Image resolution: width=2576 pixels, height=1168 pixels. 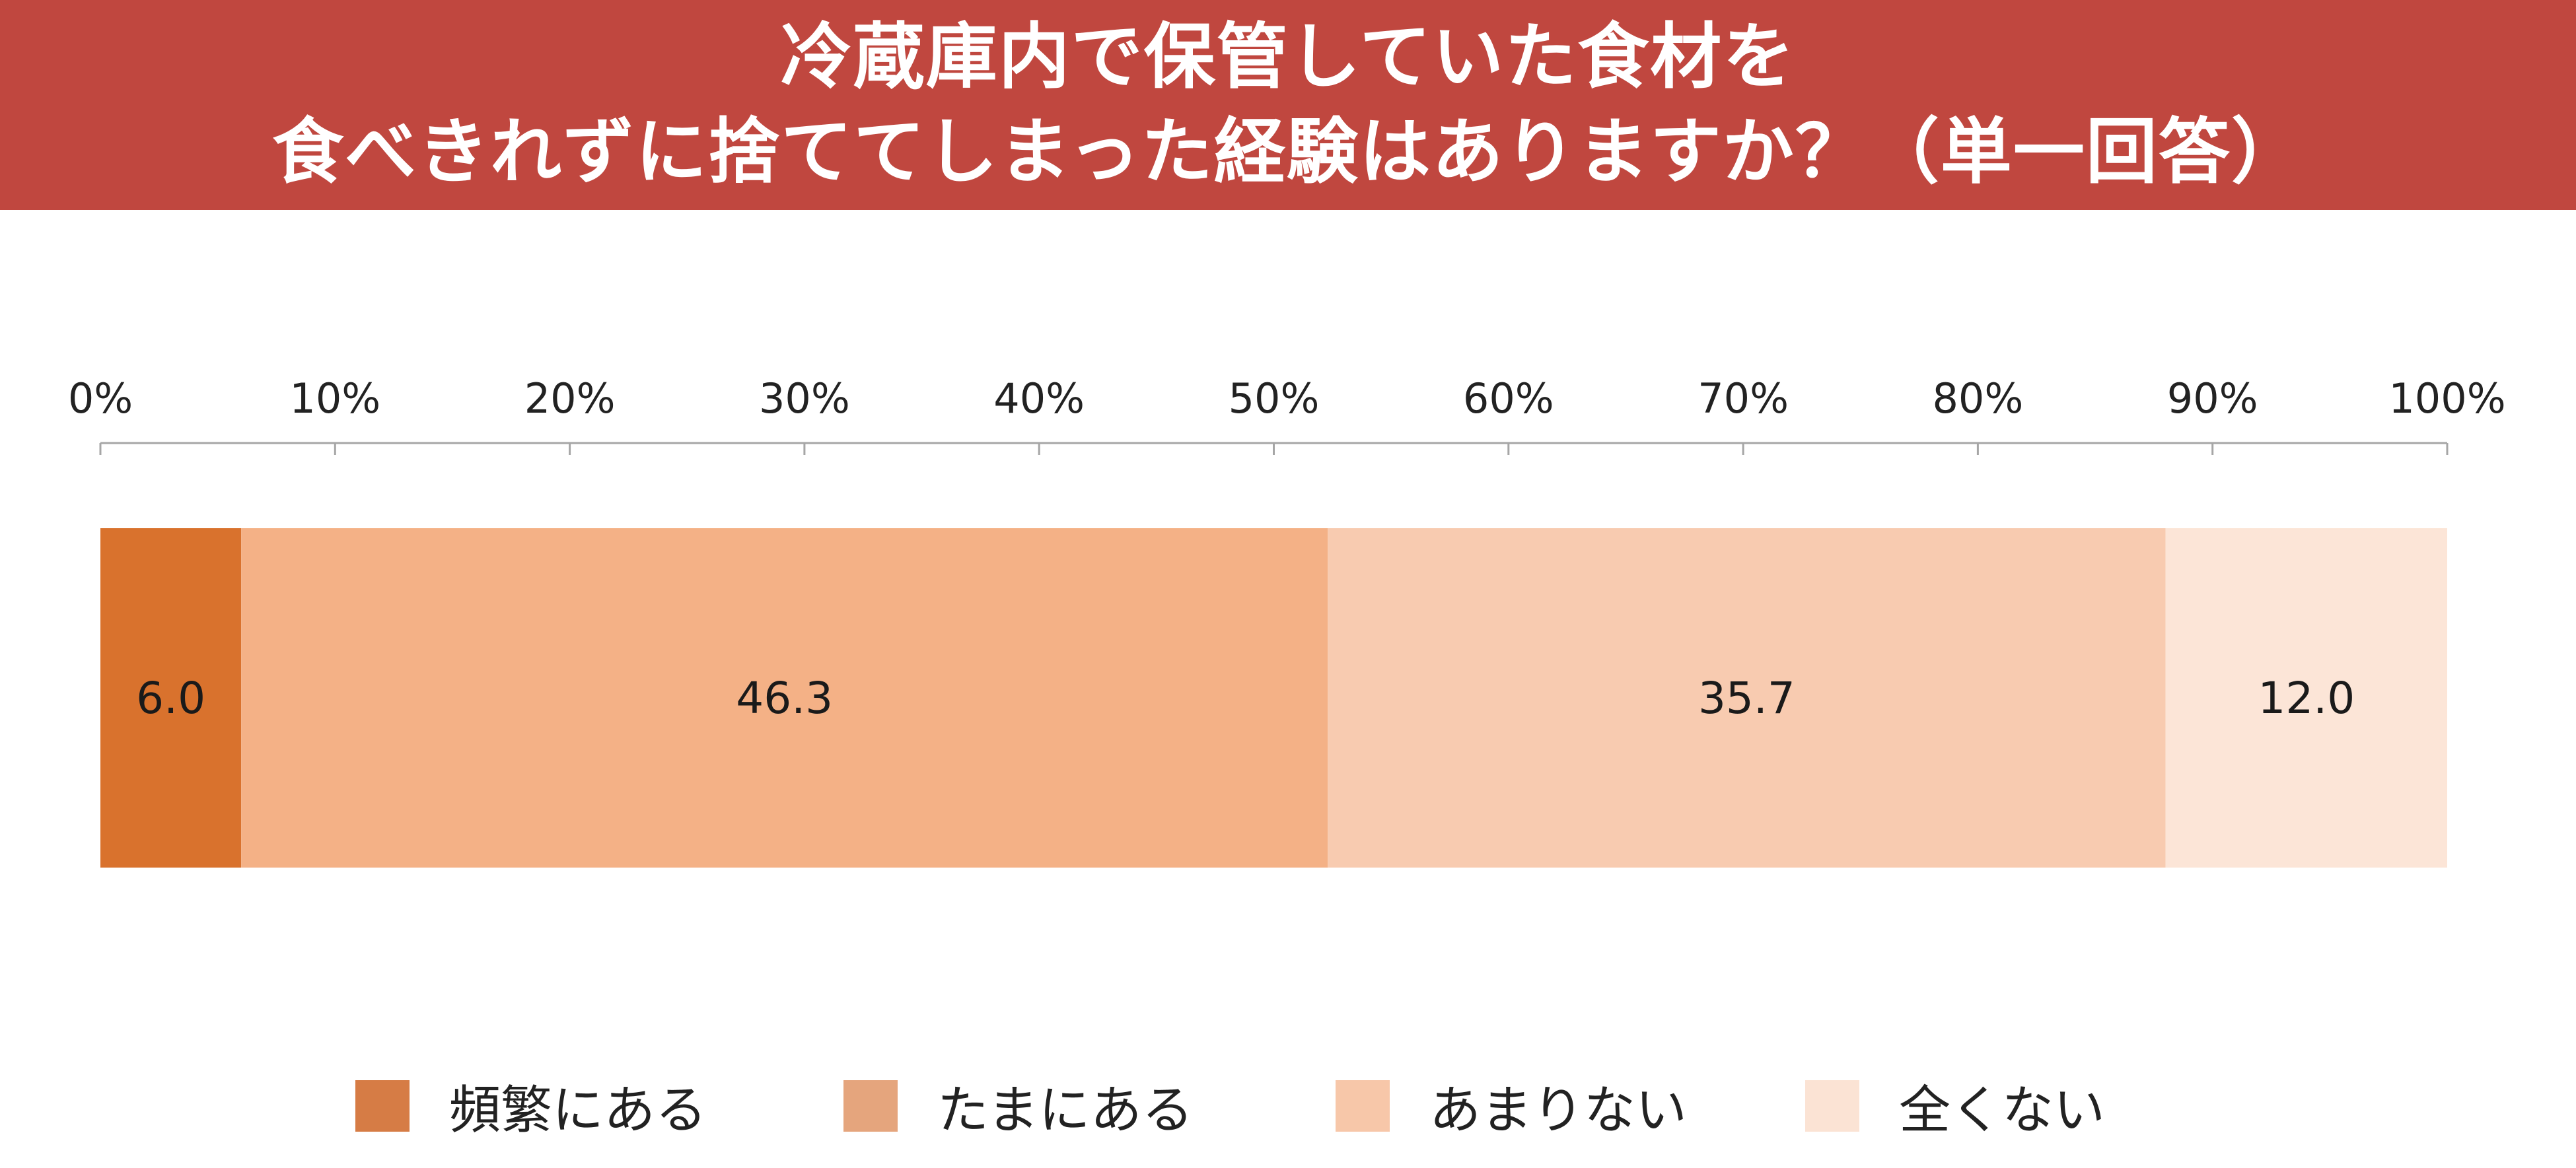 I want to click on x-tick-label: 10%, so click(x=335, y=398).